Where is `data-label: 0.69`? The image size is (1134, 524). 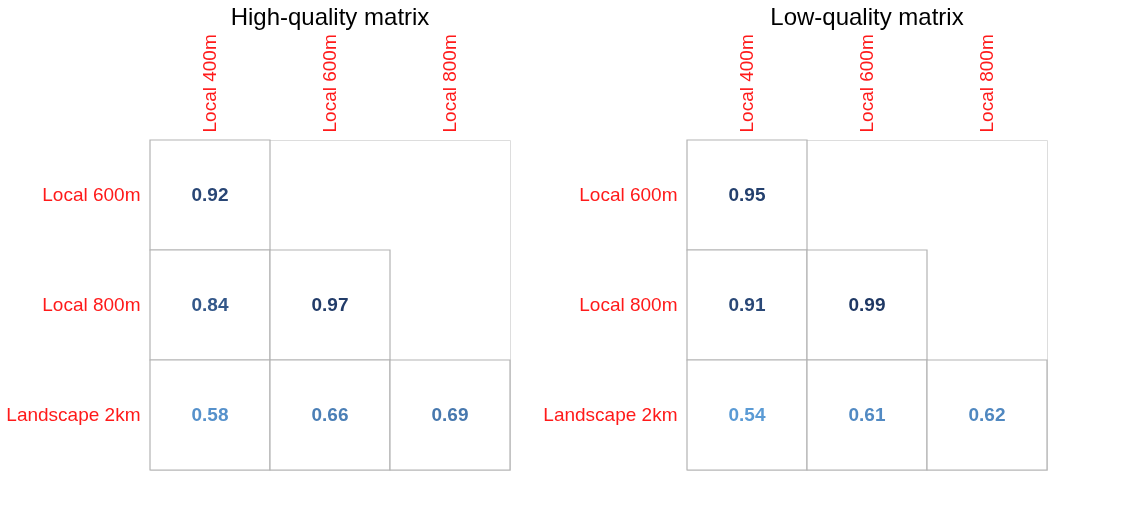
data-label: 0.69 is located at coordinates (450, 414).